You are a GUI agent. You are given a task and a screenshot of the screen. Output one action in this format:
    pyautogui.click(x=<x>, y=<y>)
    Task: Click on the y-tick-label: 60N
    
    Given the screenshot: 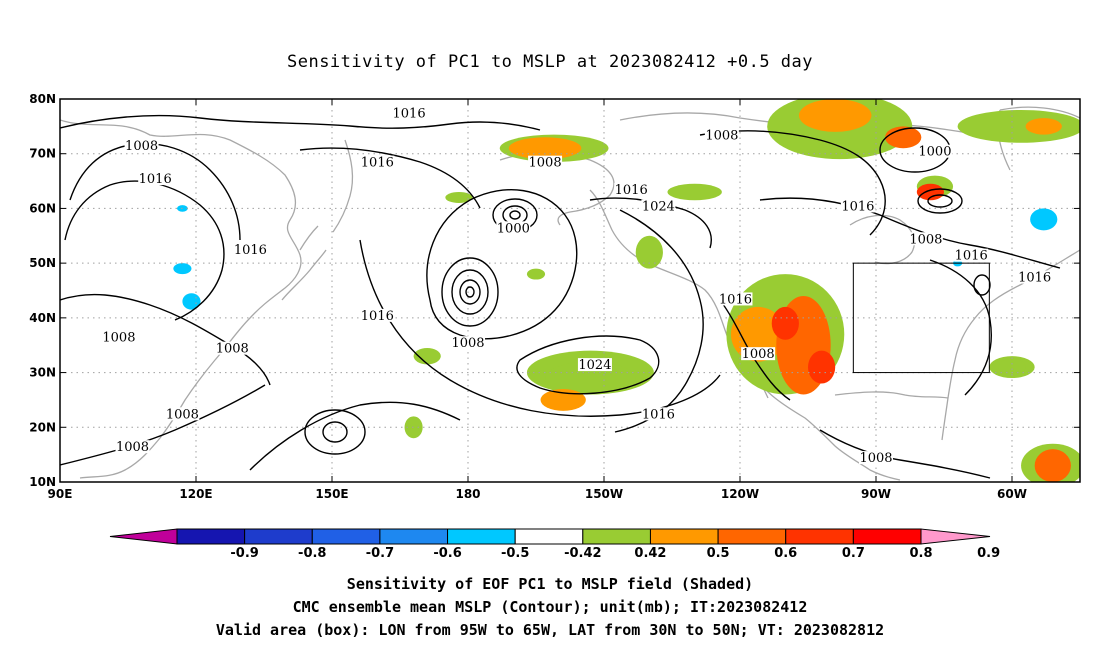 What is the action you would take?
    pyautogui.click(x=42, y=208)
    